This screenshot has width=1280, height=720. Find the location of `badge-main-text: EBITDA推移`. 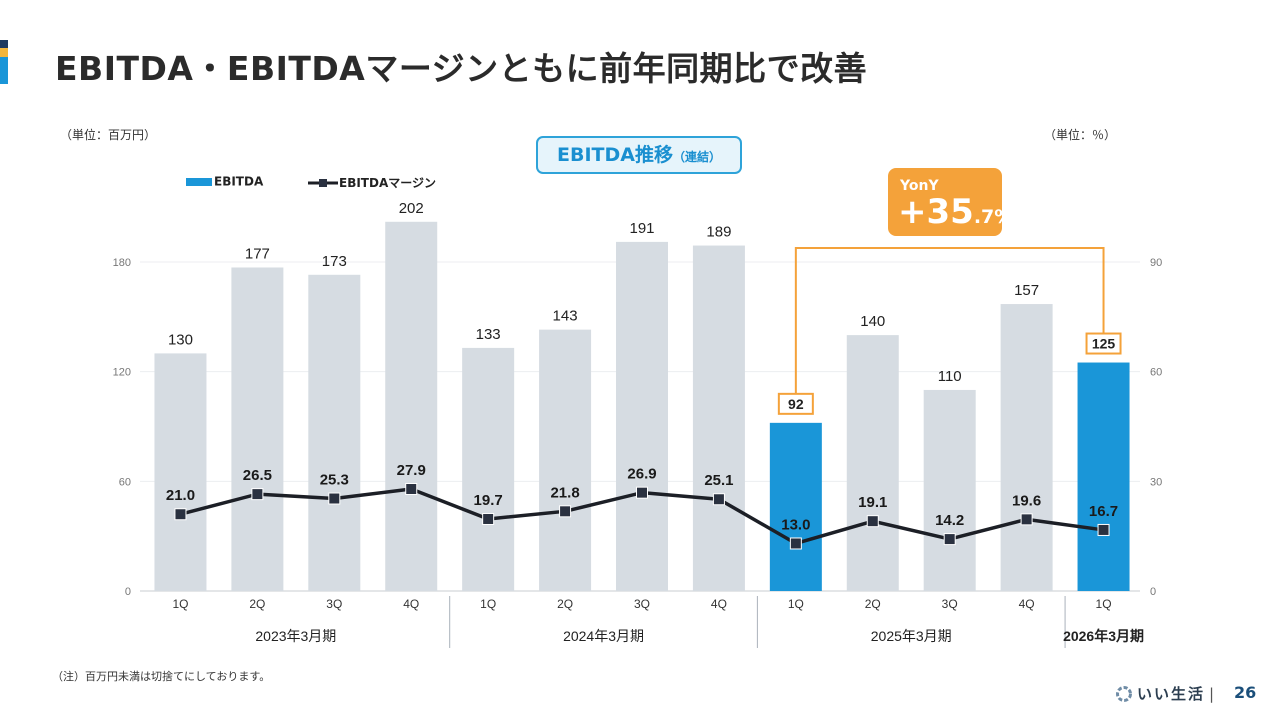

badge-main-text: EBITDA推移 is located at coordinates (615, 155).